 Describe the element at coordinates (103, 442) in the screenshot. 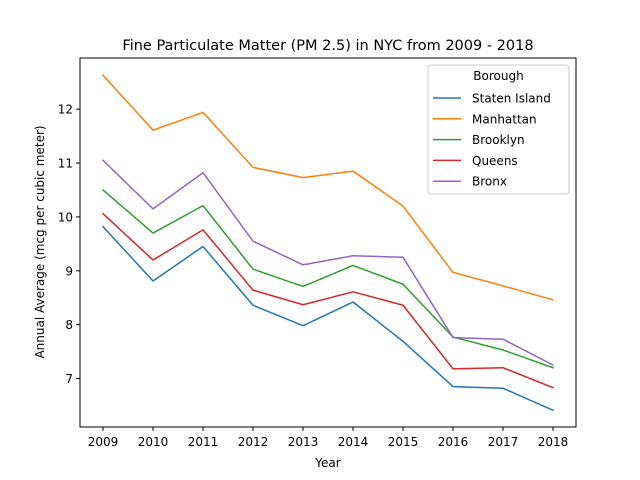

I see `x-tick-label: 2009` at that location.